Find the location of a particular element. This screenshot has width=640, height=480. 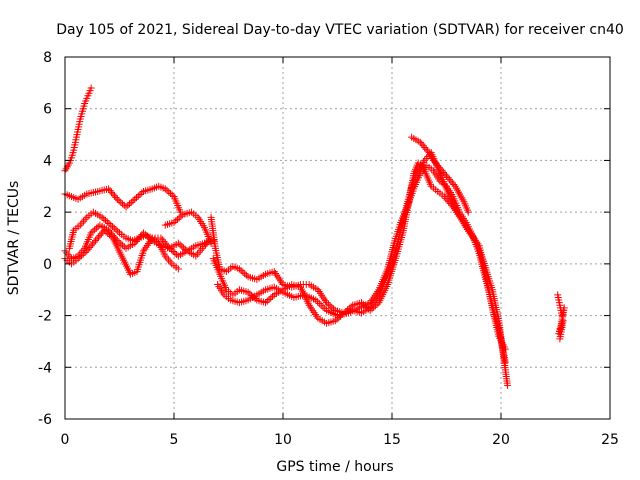

x-tick-label: 15 is located at coordinates (392, 440).